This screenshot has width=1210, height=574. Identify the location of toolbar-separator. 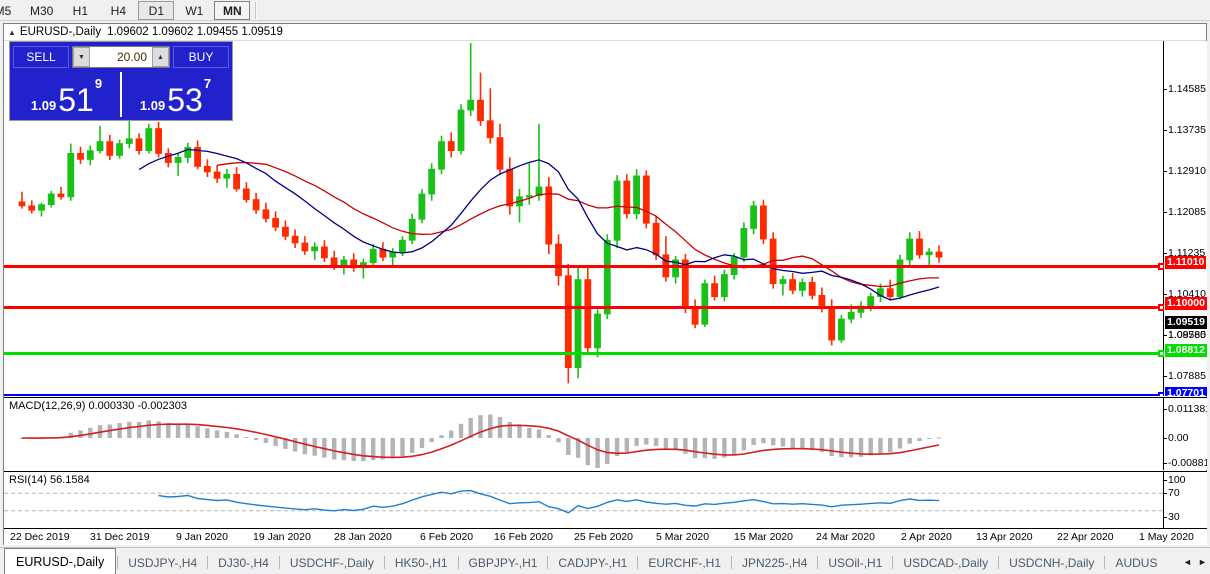
(256, 10).